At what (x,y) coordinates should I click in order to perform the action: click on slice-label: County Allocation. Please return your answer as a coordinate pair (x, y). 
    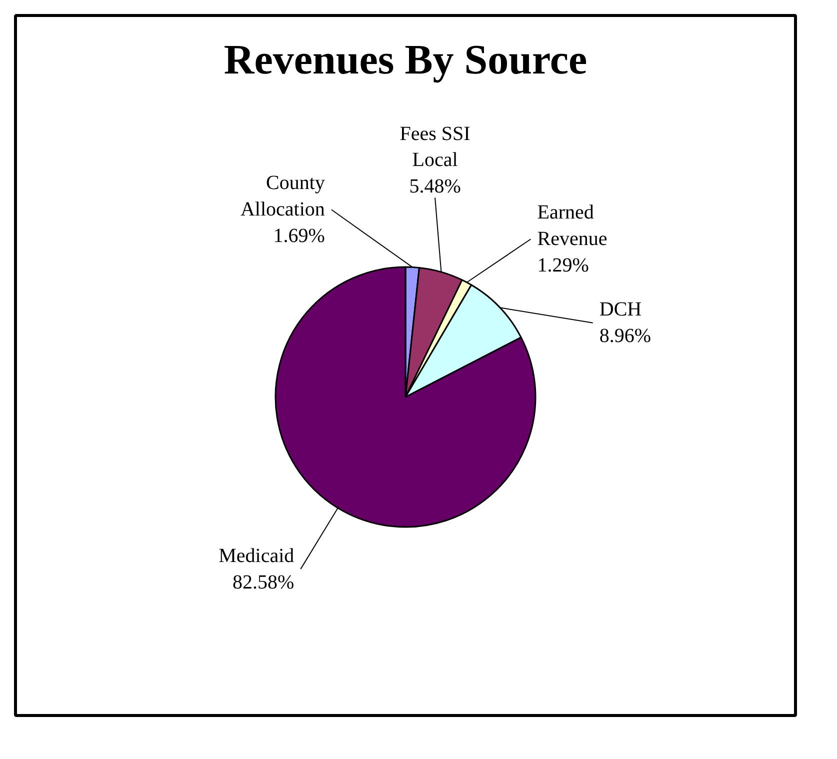
    Looking at the image, I should click on (282, 196).